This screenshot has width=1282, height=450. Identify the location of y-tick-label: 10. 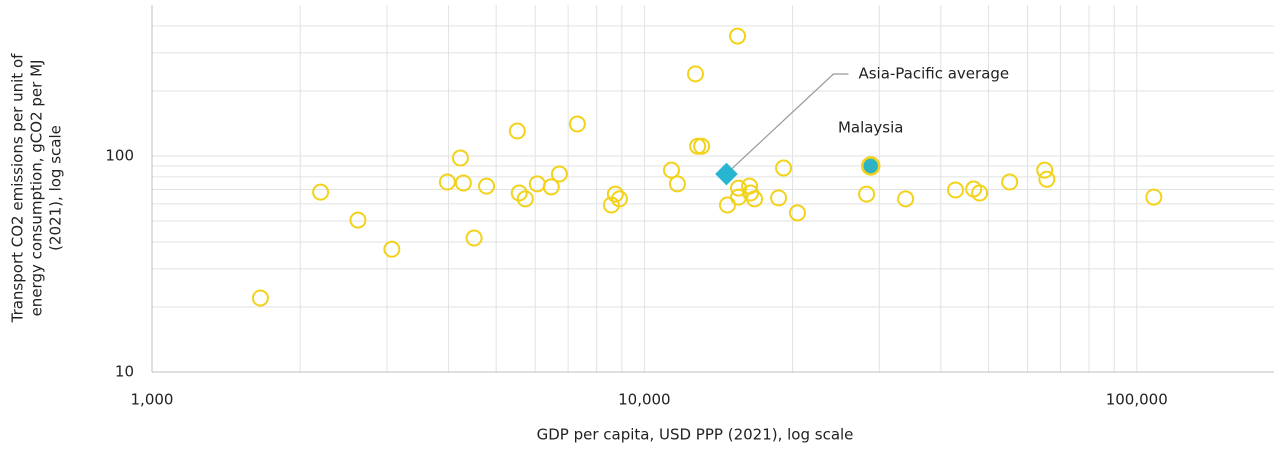
(124, 372).